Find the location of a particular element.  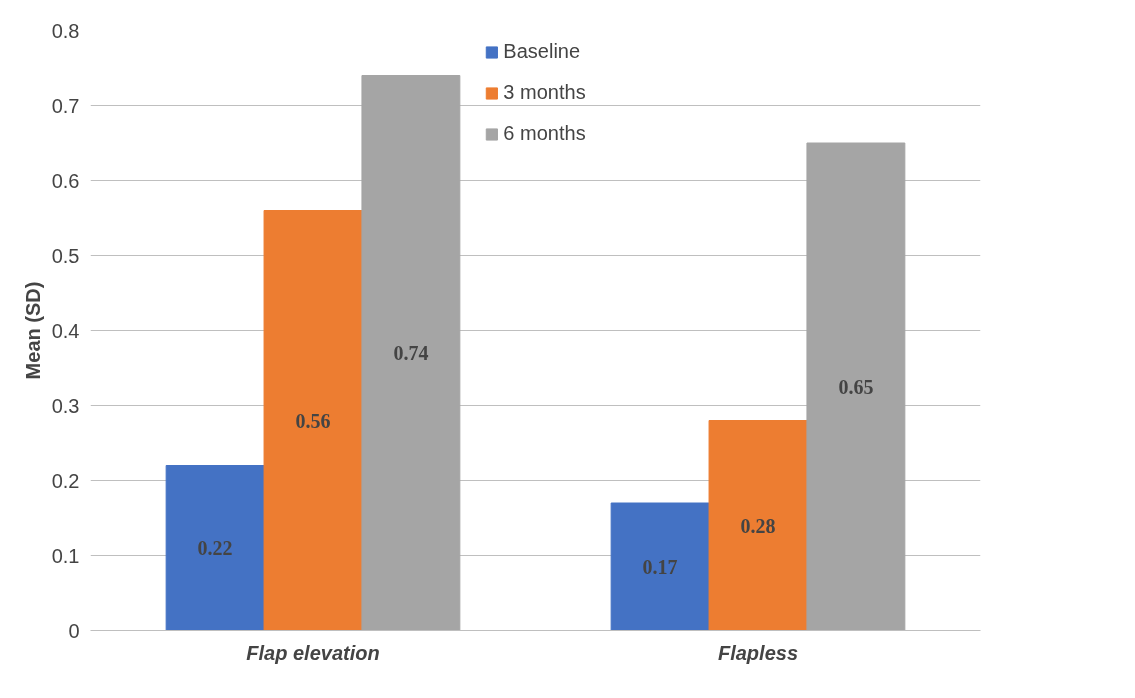

y-tick-label: 0.3 is located at coordinates (65, 405).